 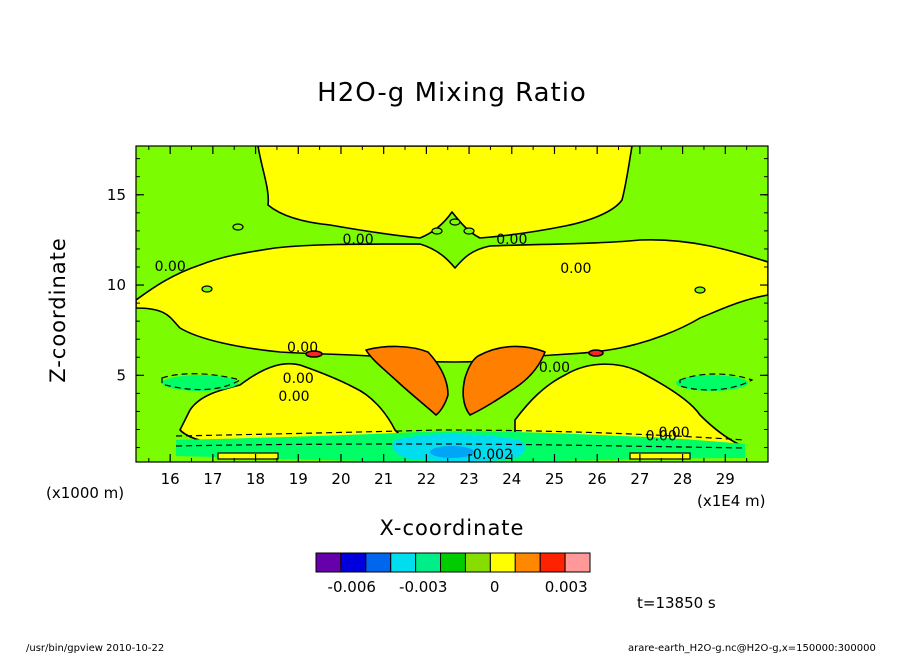 What do you see at coordinates (170, 479) in the screenshot?
I see `x-tick-label: 16` at bounding box center [170, 479].